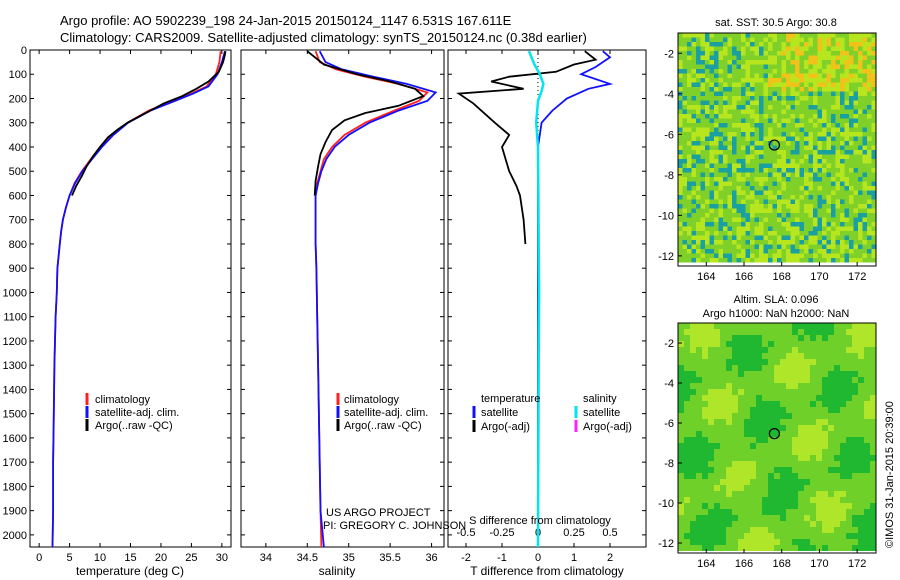  What do you see at coordinates (15, 415) in the screenshot?
I see `y-tick-label: 1500` at bounding box center [15, 415].